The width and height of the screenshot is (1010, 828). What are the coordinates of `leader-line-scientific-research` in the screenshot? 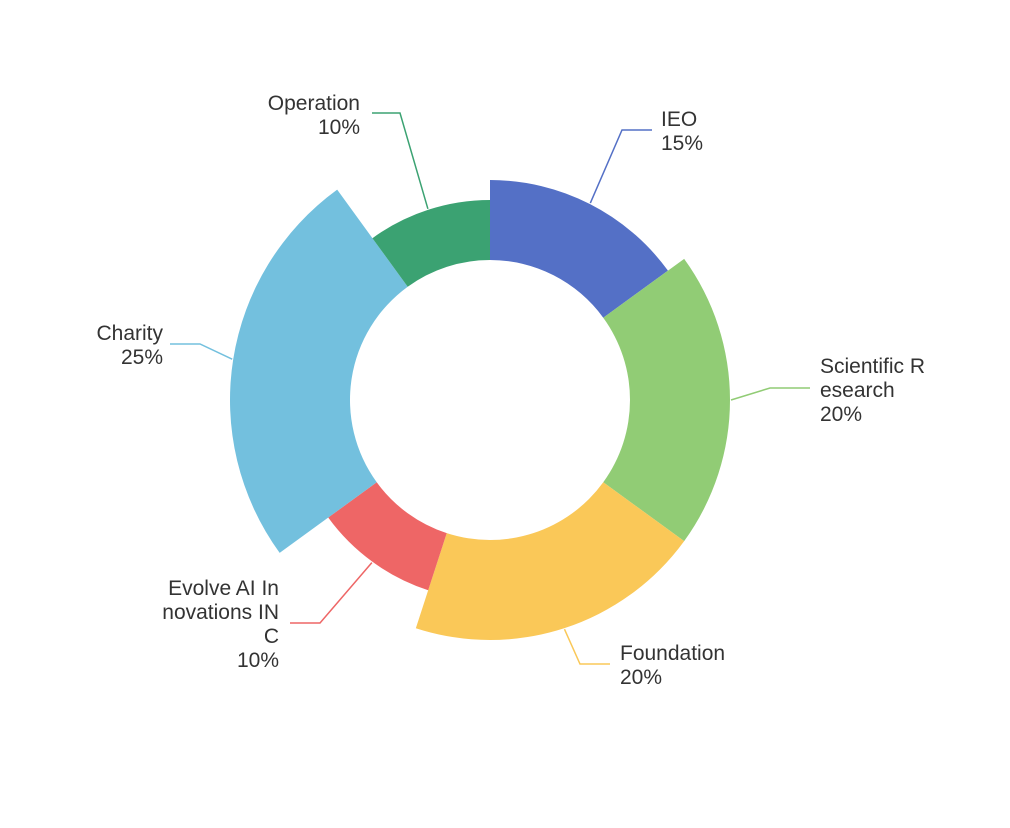 It's located at (770, 394).